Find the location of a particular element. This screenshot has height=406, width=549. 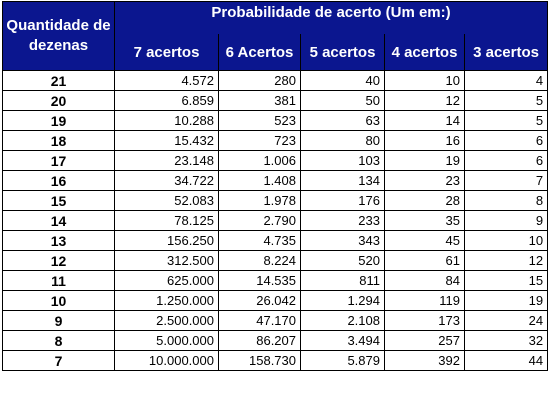

cell-dezenas: 20 is located at coordinates (58, 100).